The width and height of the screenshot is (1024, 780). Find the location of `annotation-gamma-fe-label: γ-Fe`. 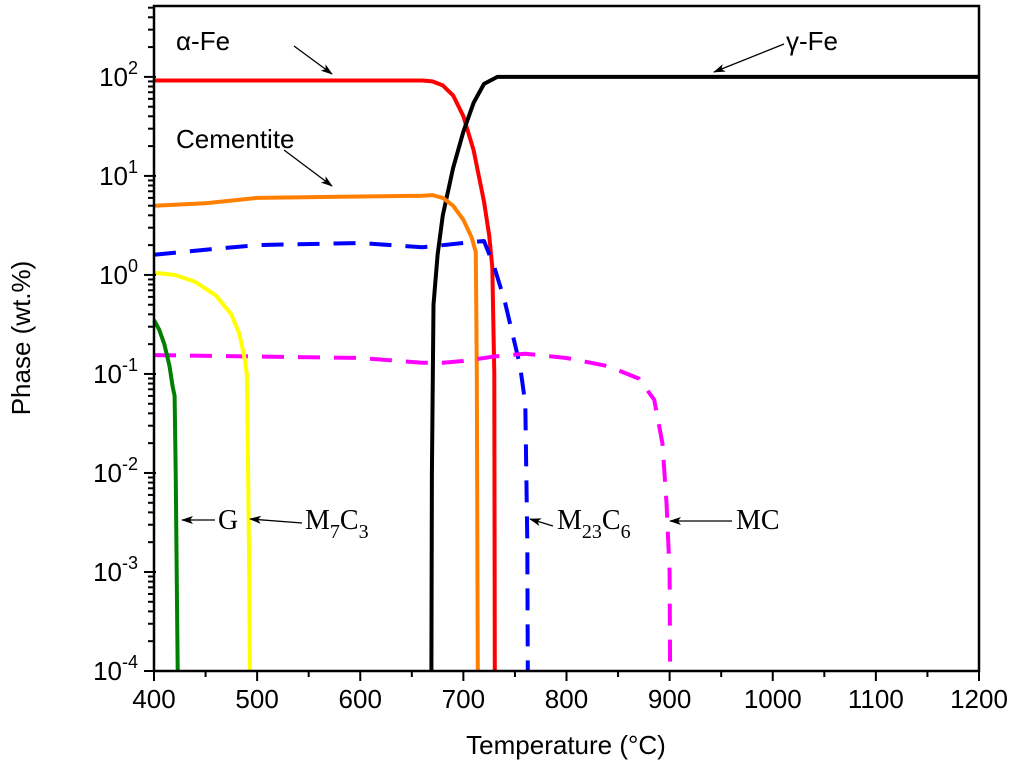

annotation-gamma-fe-label: γ-Fe is located at coordinates (812, 41).